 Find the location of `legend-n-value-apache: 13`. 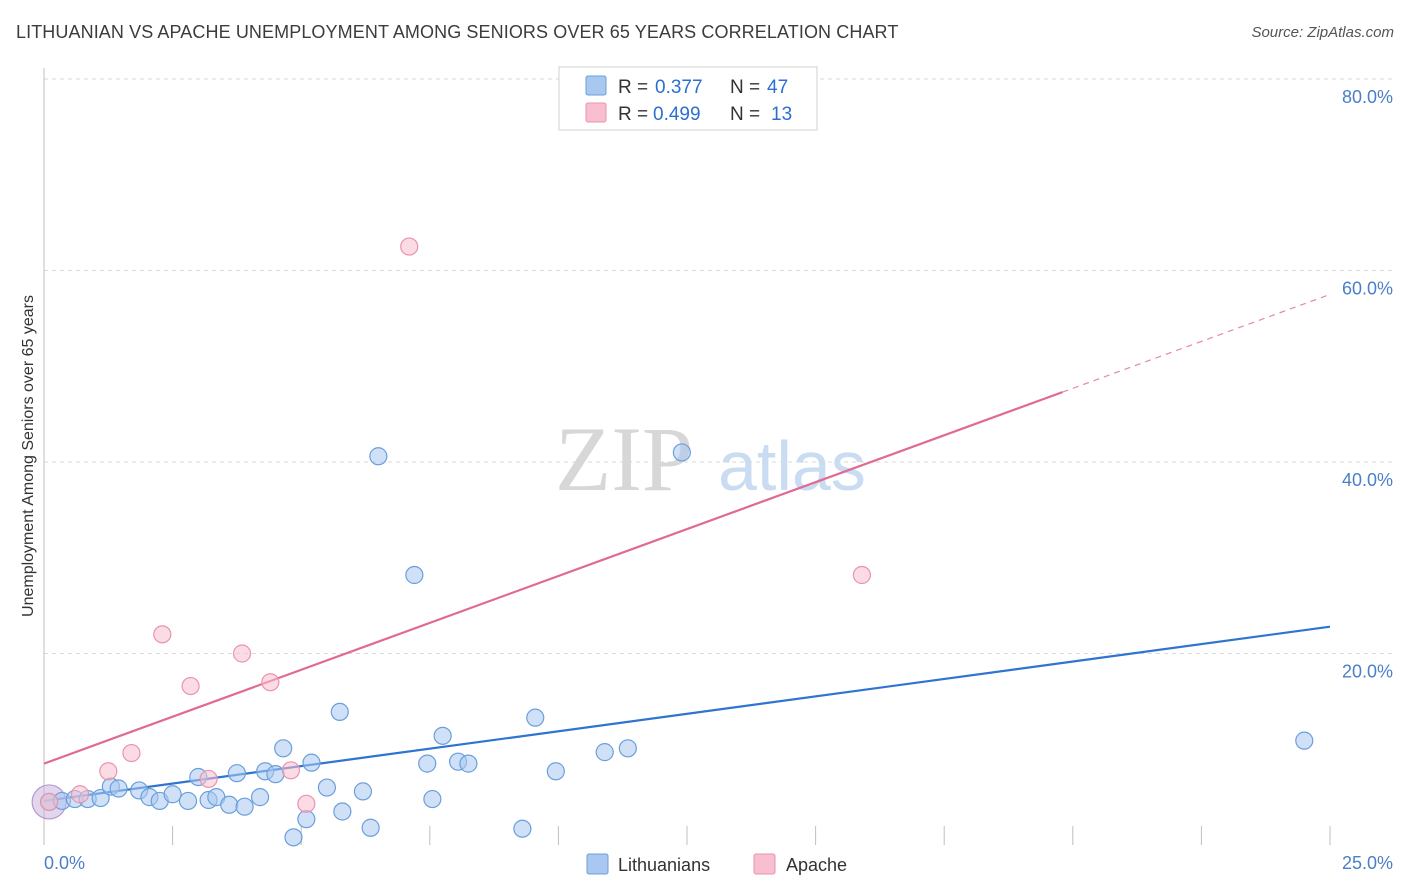

legend-n-value-apache: 13 is located at coordinates (781, 114).